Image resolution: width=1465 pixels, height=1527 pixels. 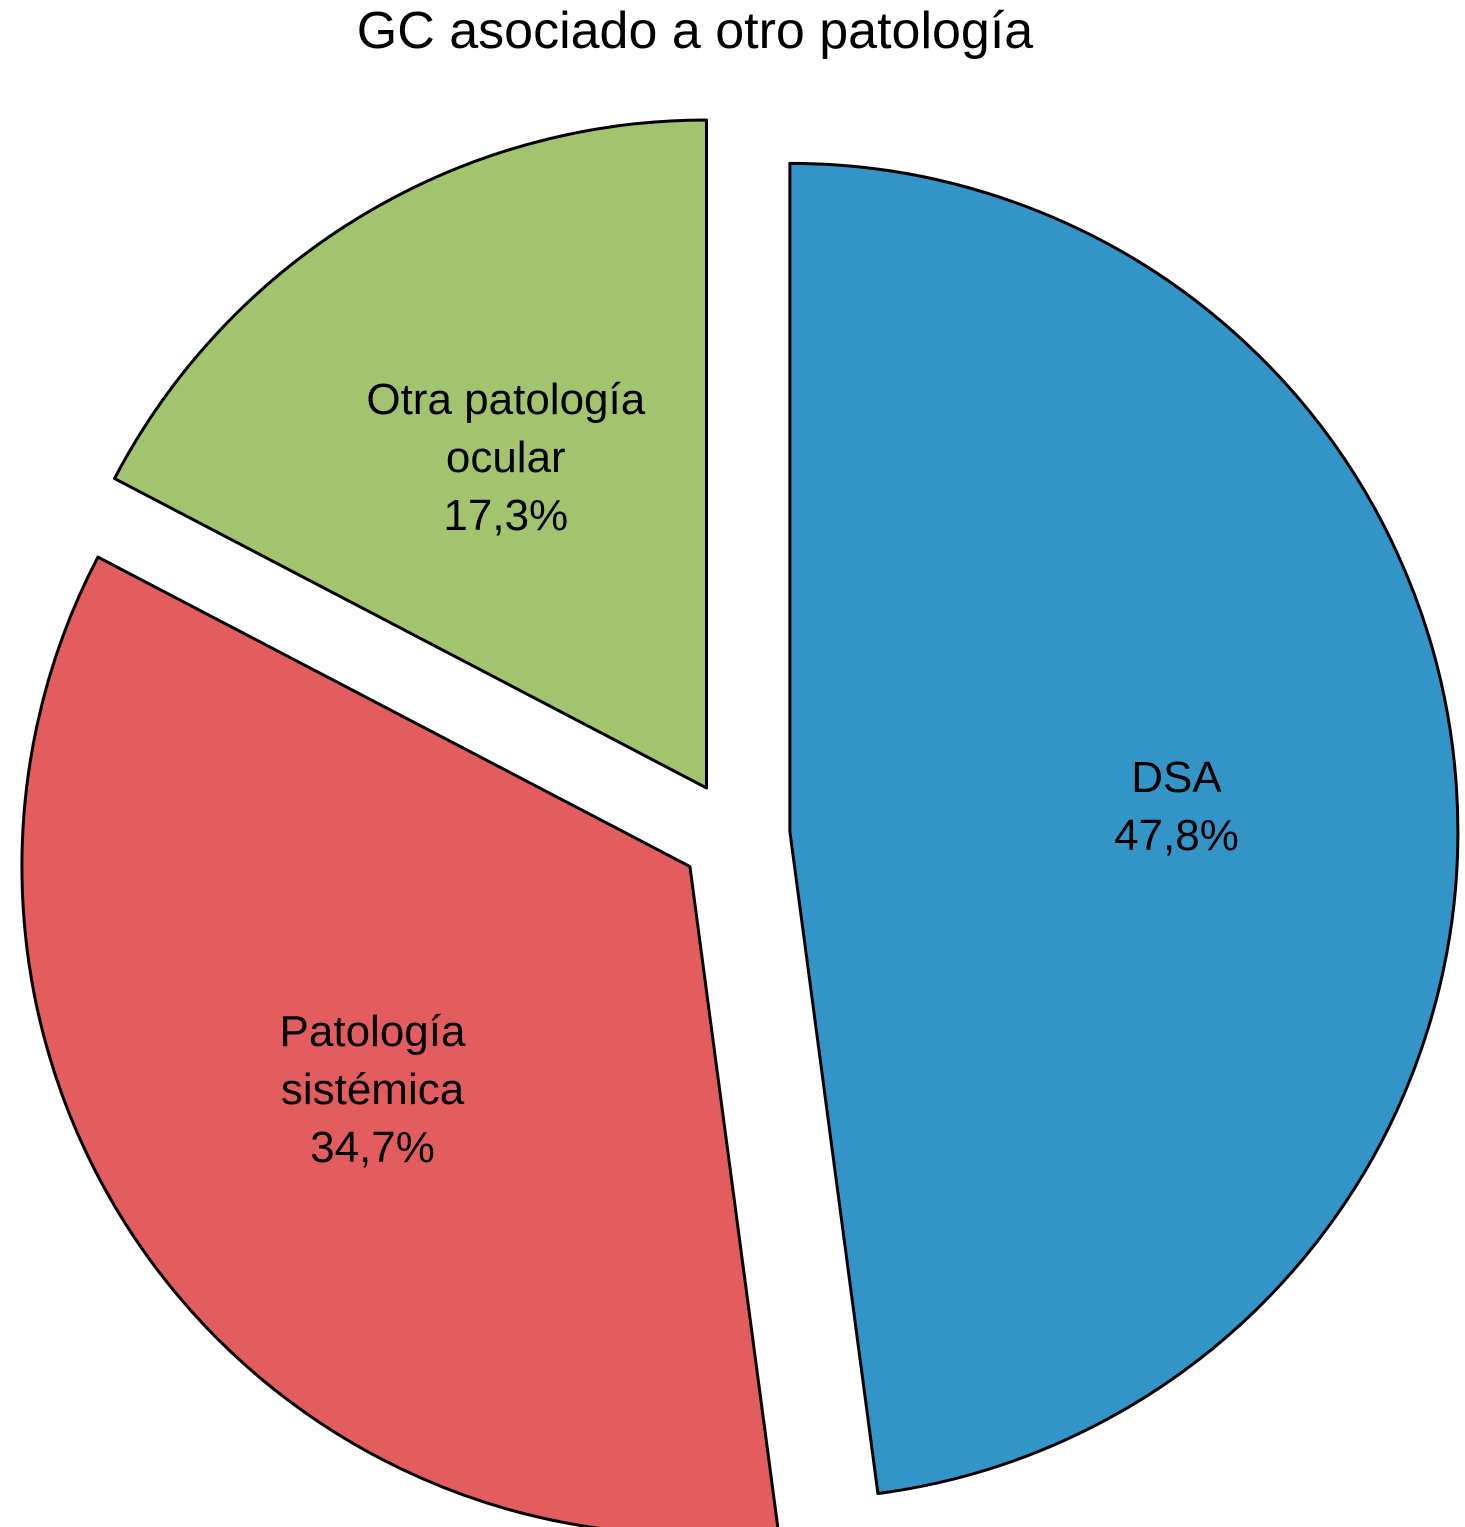 I want to click on slice-value-label: 47,8%, so click(x=1176, y=835).